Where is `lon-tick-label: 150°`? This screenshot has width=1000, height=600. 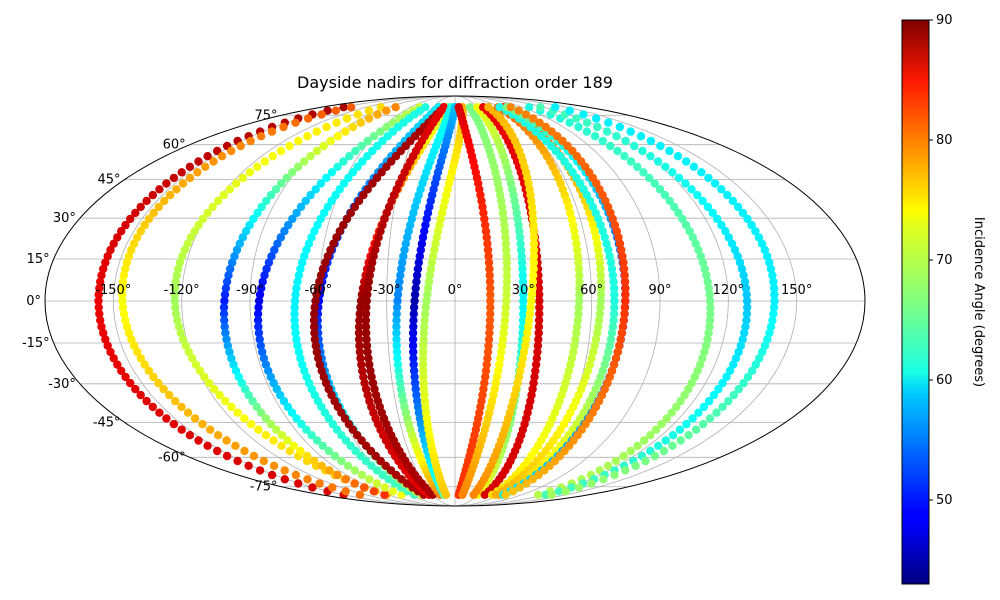 lon-tick-label: 150° is located at coordinates (796, 290).